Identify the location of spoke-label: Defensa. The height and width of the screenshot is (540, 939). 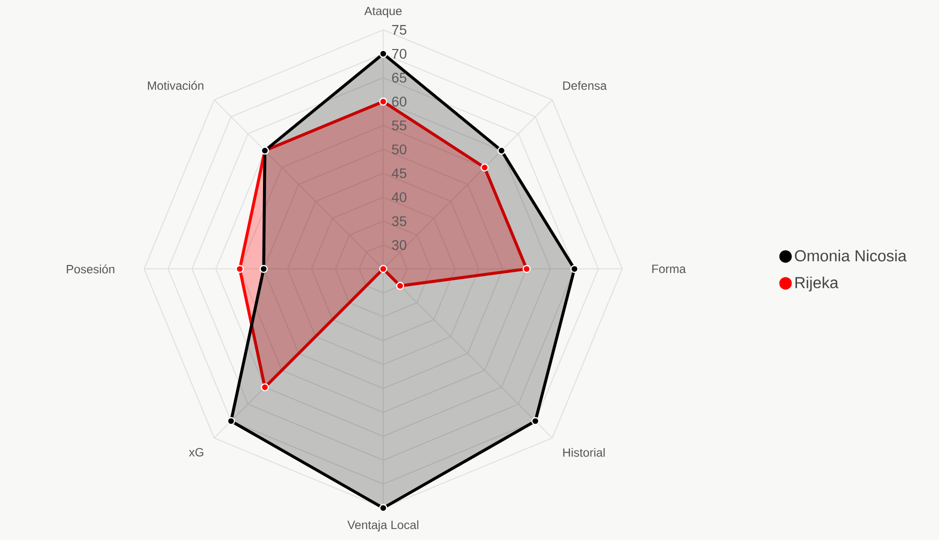
(585, 85).